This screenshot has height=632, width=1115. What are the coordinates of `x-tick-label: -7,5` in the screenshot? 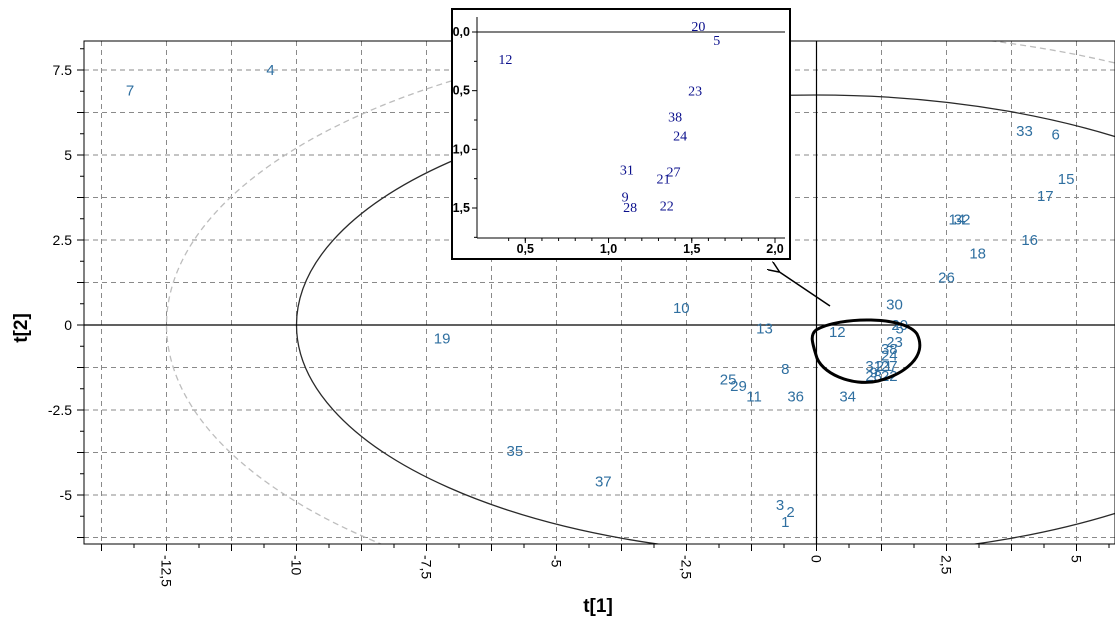 It's located at (427, 567).